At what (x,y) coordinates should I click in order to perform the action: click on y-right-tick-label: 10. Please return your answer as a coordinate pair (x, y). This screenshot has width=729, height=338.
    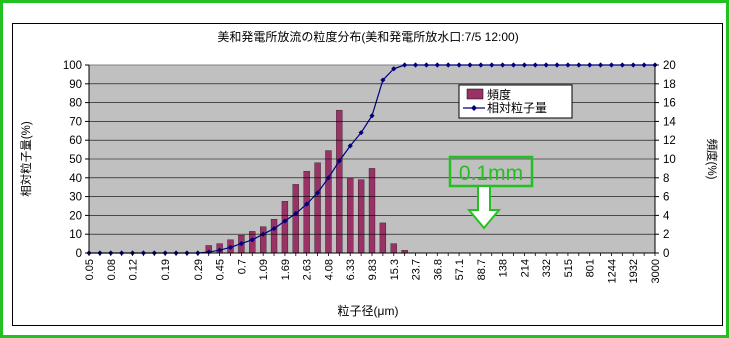
    Looking at the image, I should click on (669, 160).